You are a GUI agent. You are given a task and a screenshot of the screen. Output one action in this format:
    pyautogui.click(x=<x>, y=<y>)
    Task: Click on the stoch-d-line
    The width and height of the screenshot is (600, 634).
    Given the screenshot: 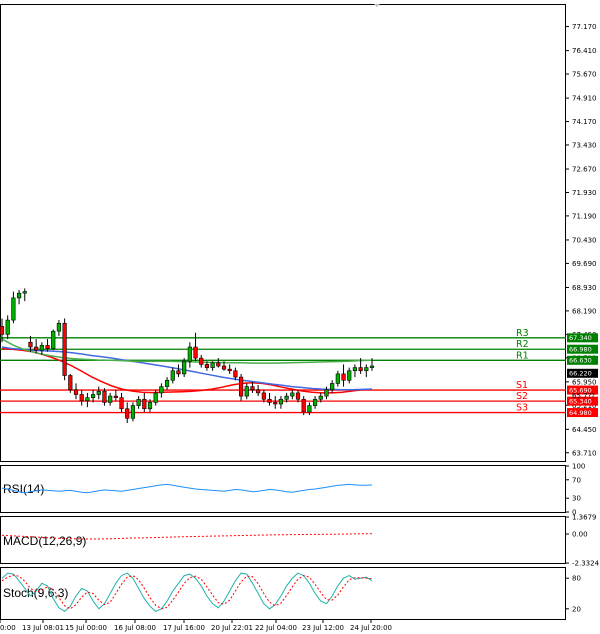 What is the action you would take?
    pyautogui.click(x=187, y=592)
    